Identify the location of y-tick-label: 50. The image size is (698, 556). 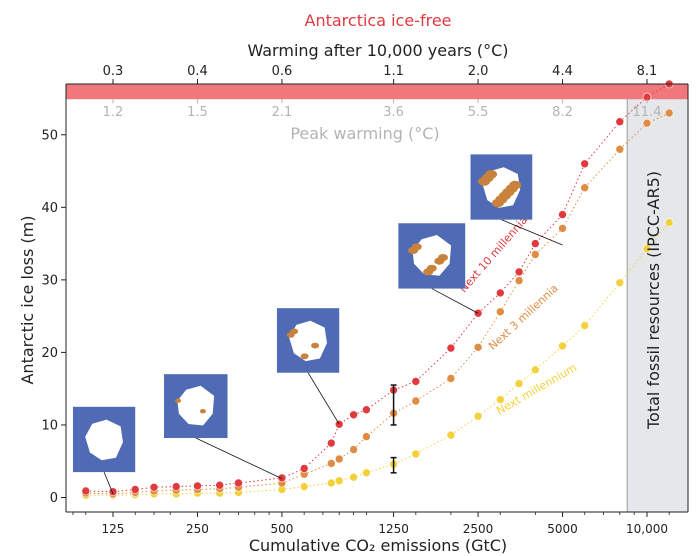
(49, 135).